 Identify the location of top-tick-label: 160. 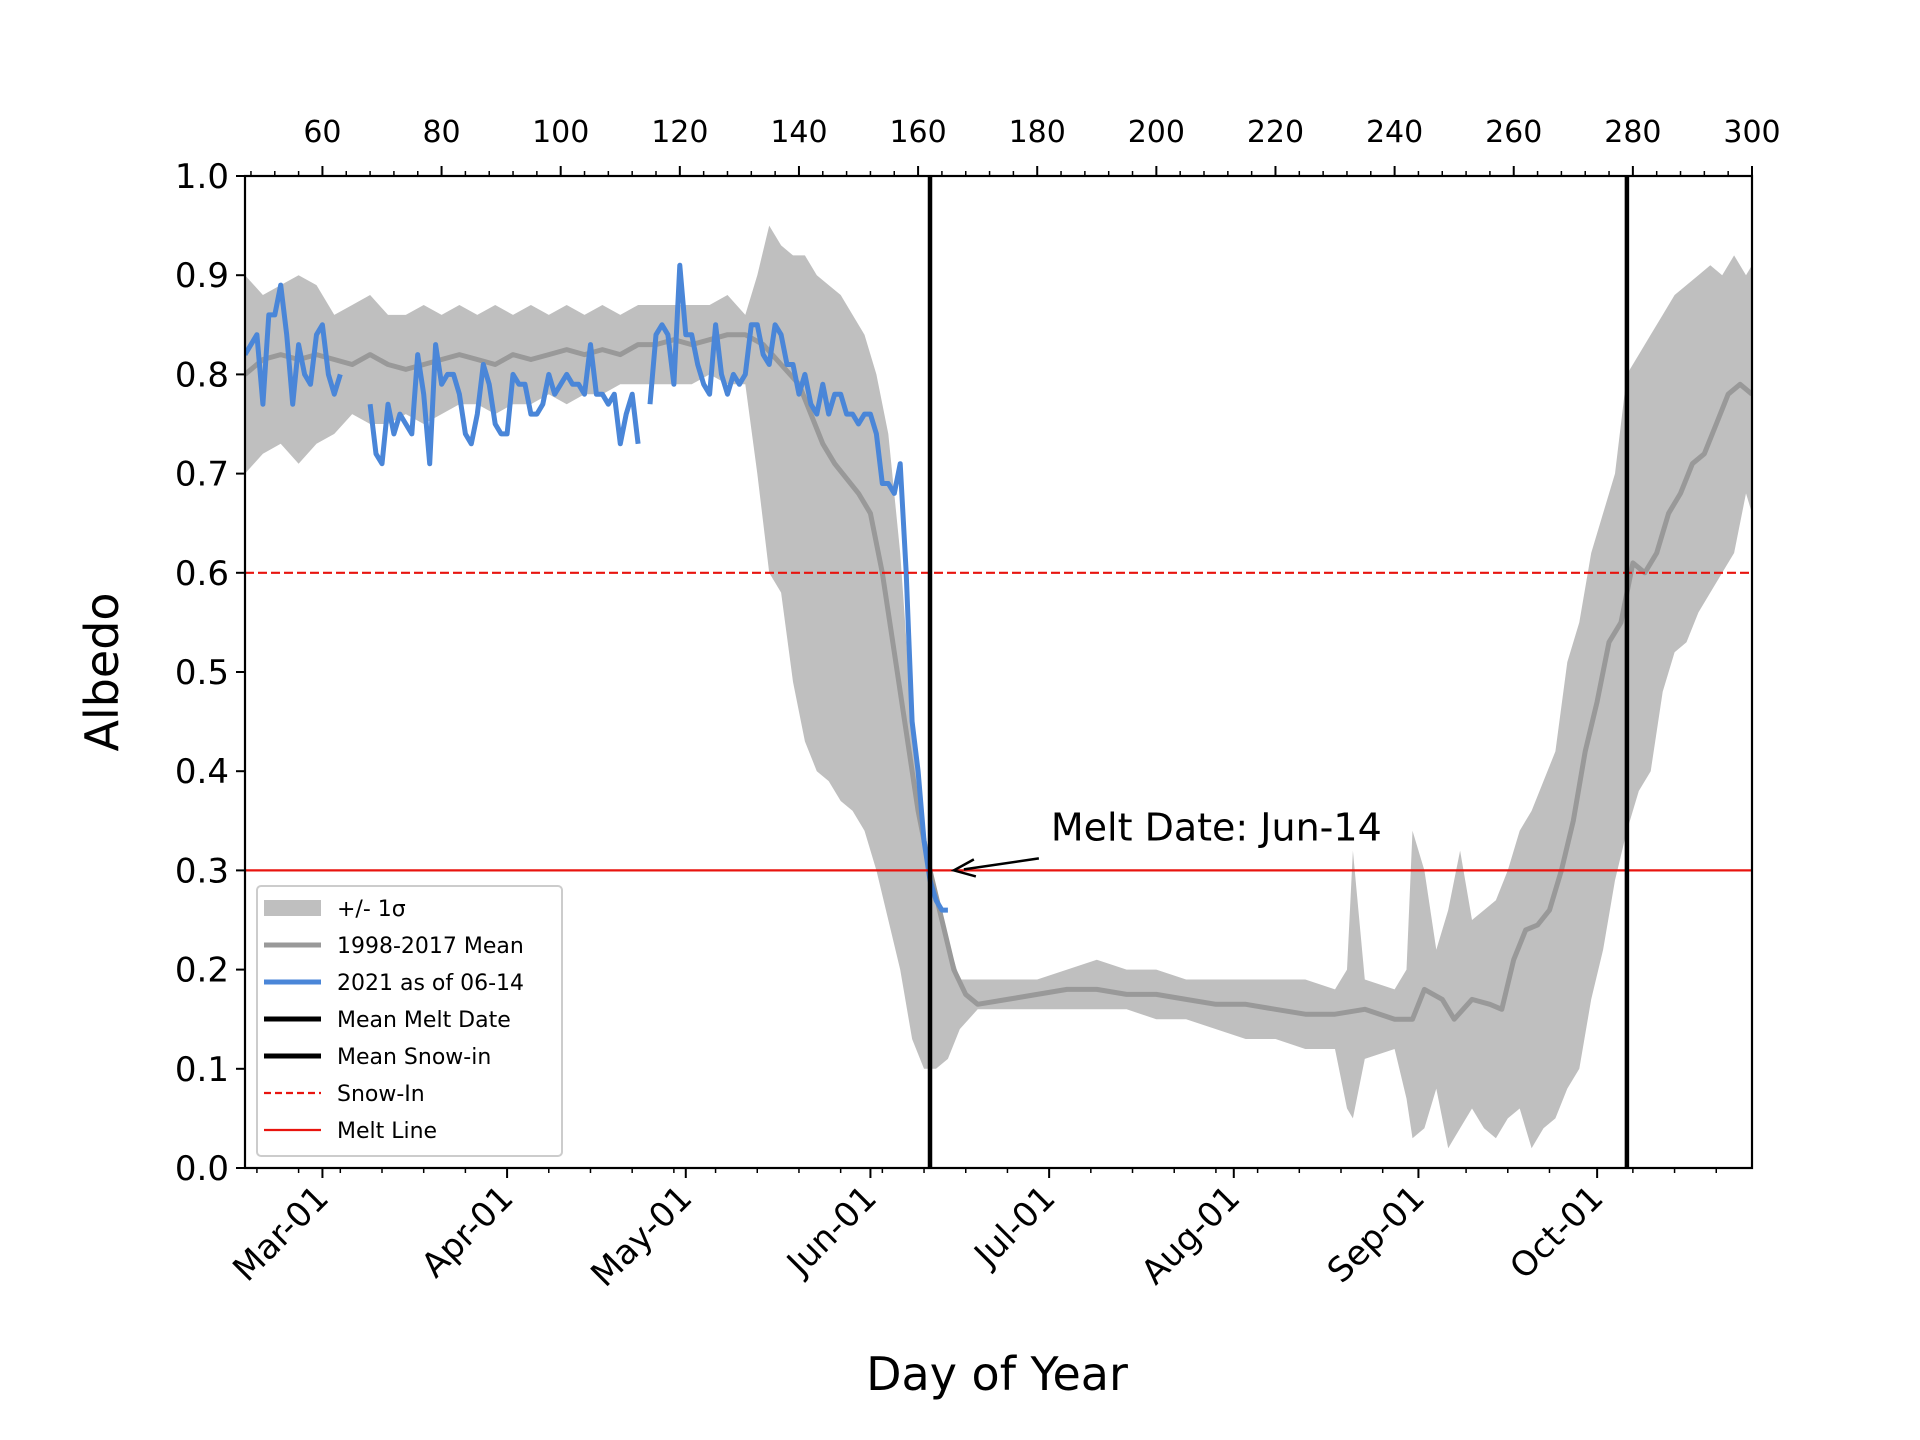
(917, 132).